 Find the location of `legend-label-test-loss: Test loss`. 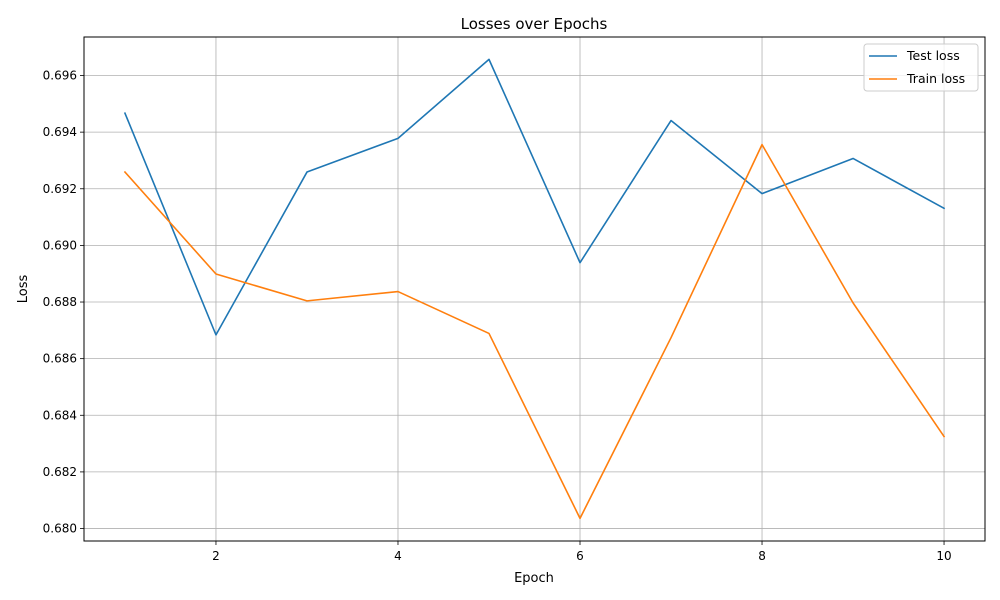

legend-label-test-loss: Test loss is located at coordinates (933, 55).